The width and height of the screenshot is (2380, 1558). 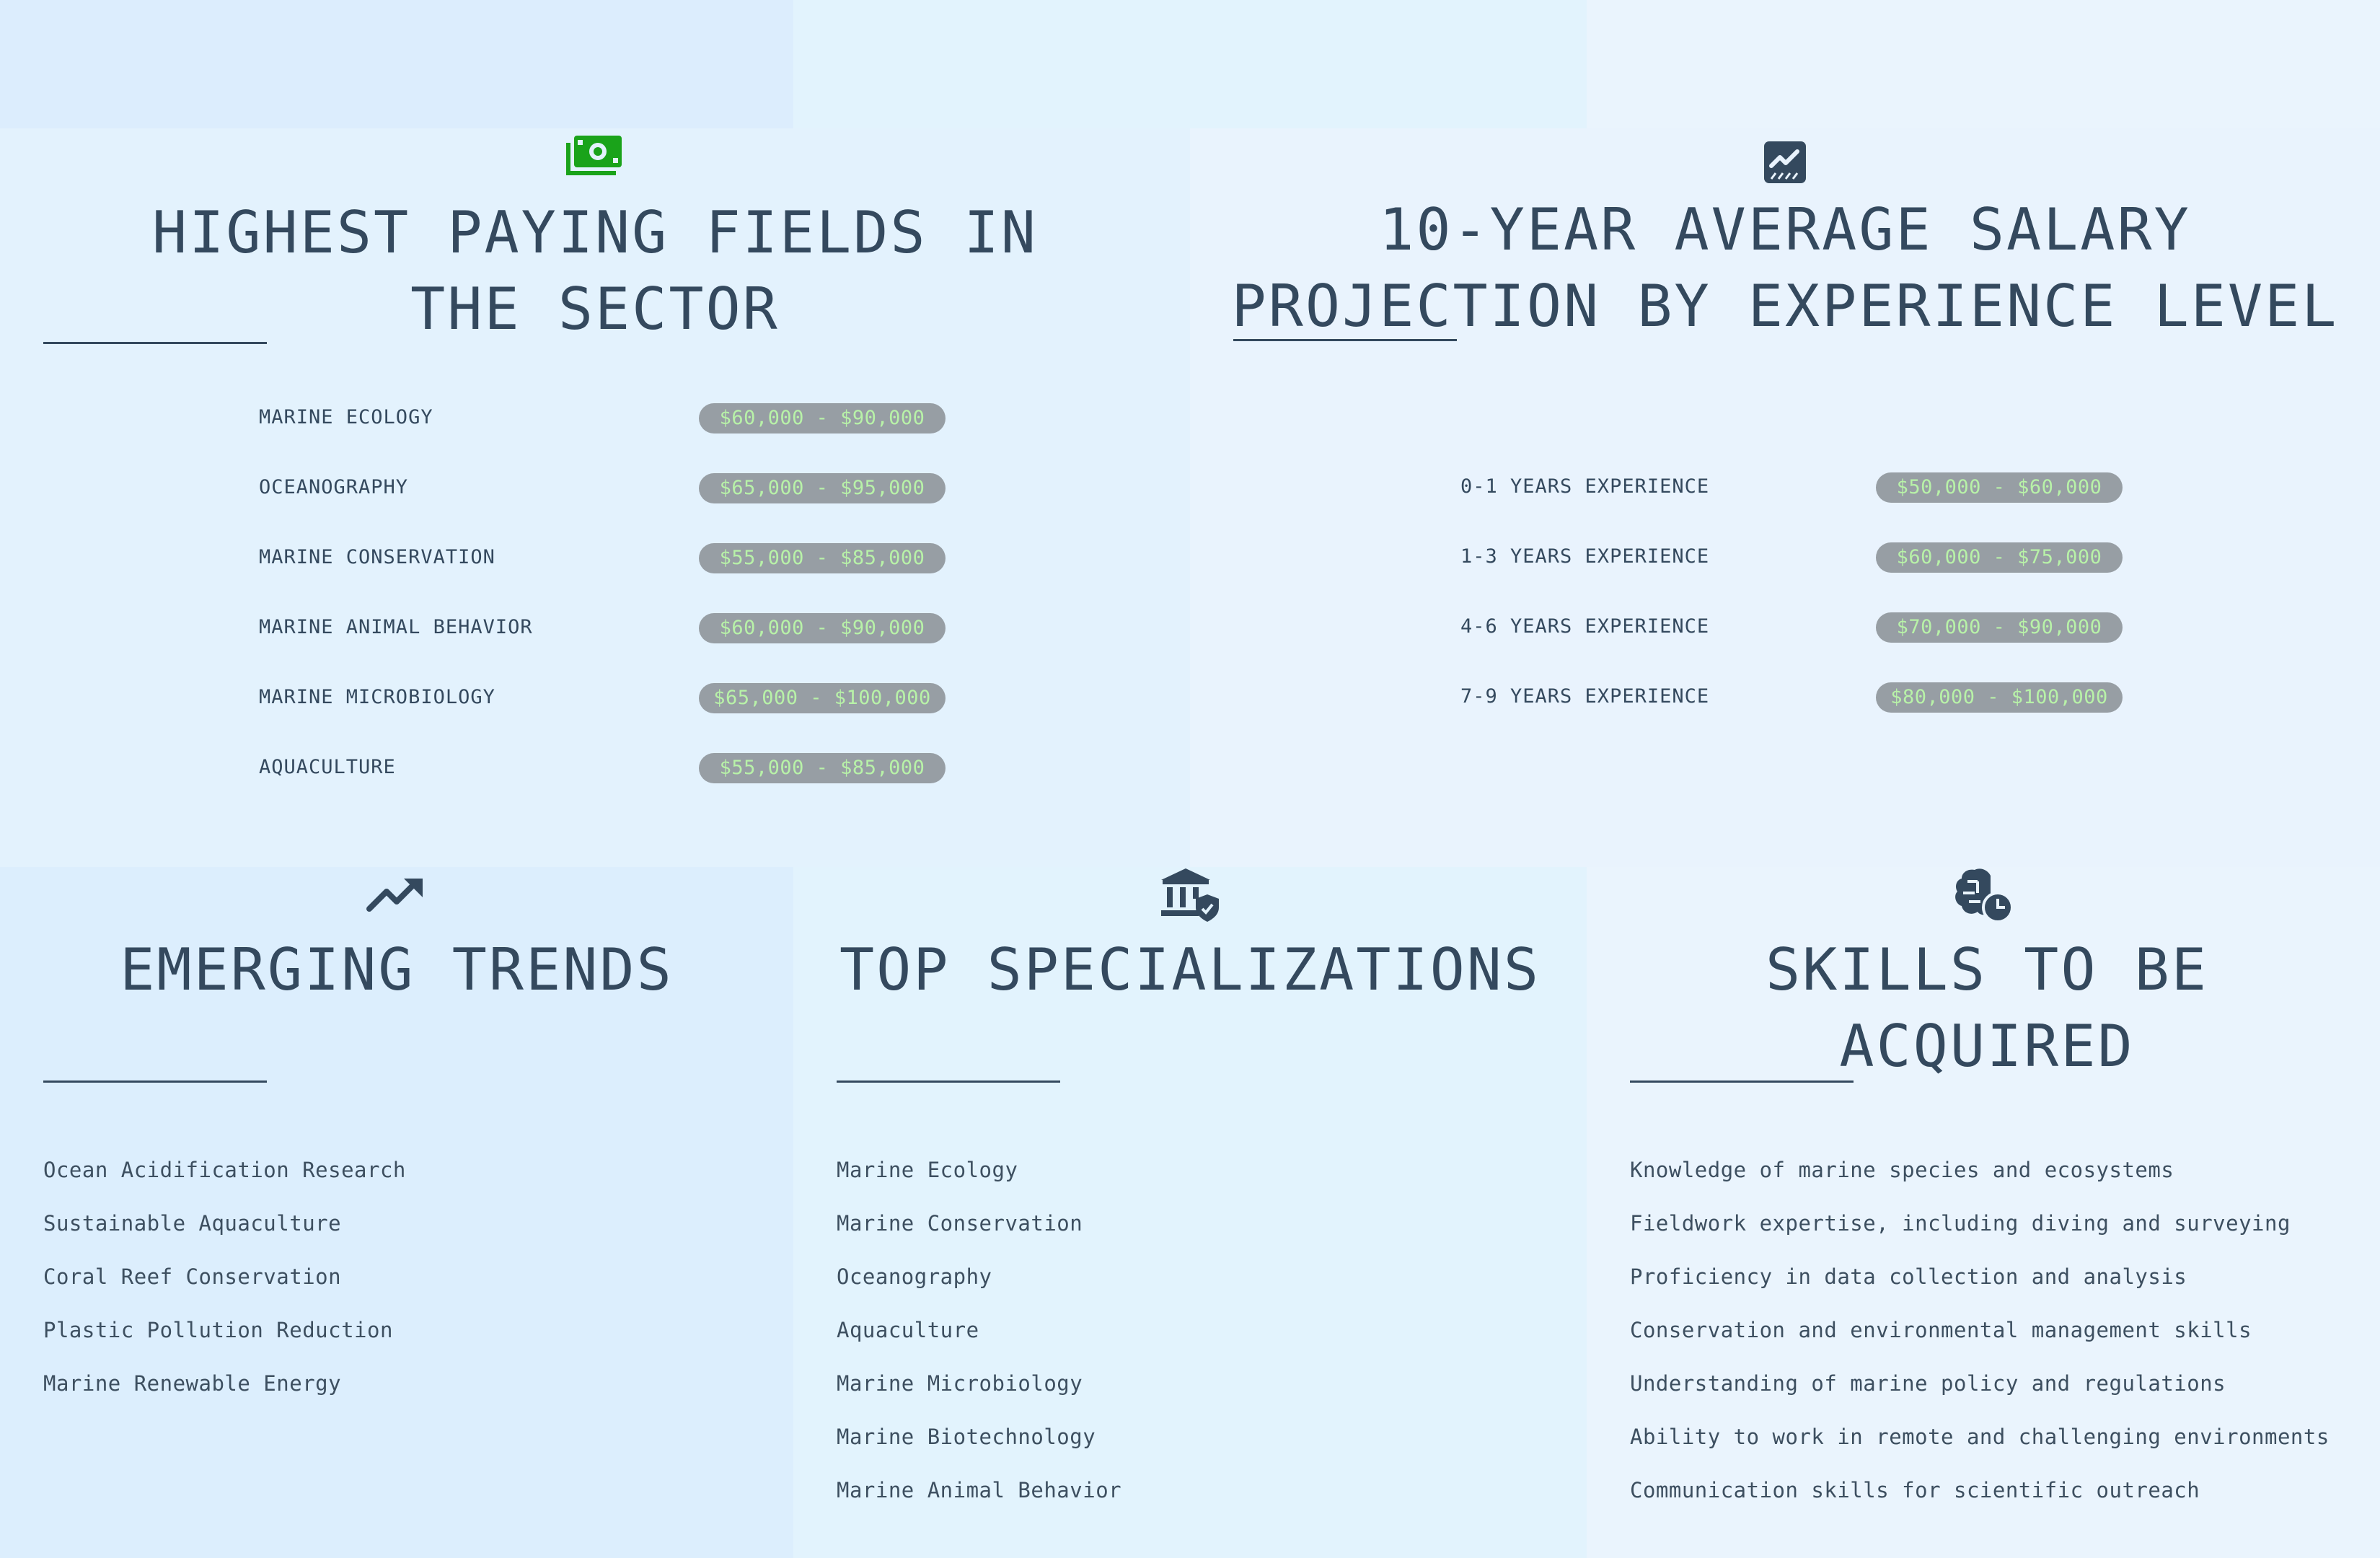 I want to click on experience-label: 4-6 YEARS EXPERIENCE, so click(x=1585, y=626).